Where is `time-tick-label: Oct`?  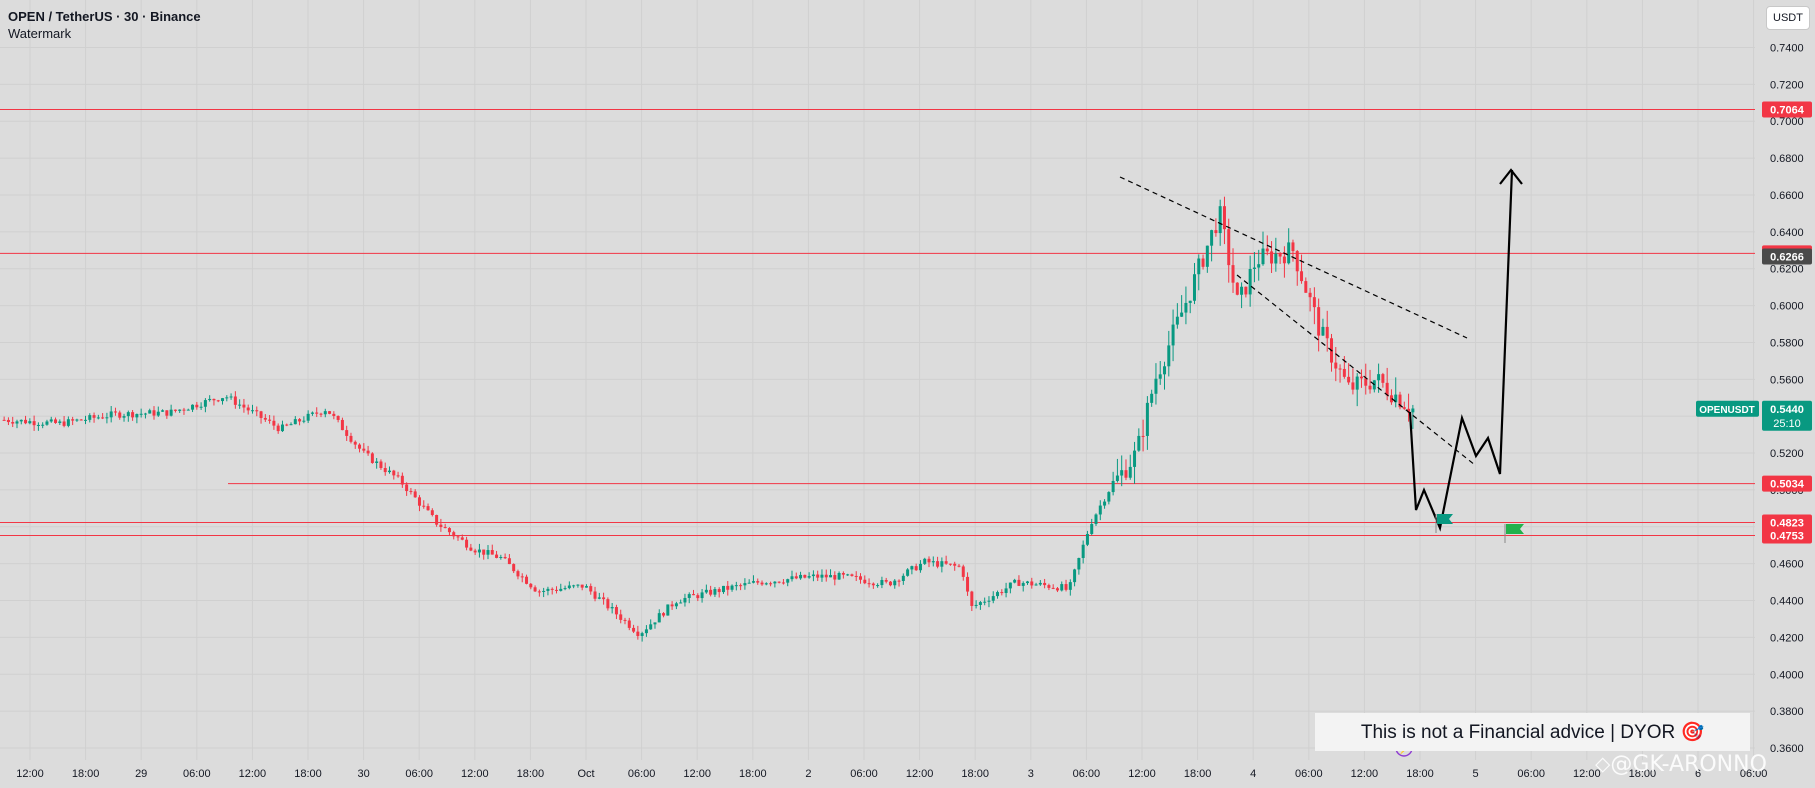 time-tick-label: Oct is located at coordinates (585, 774).